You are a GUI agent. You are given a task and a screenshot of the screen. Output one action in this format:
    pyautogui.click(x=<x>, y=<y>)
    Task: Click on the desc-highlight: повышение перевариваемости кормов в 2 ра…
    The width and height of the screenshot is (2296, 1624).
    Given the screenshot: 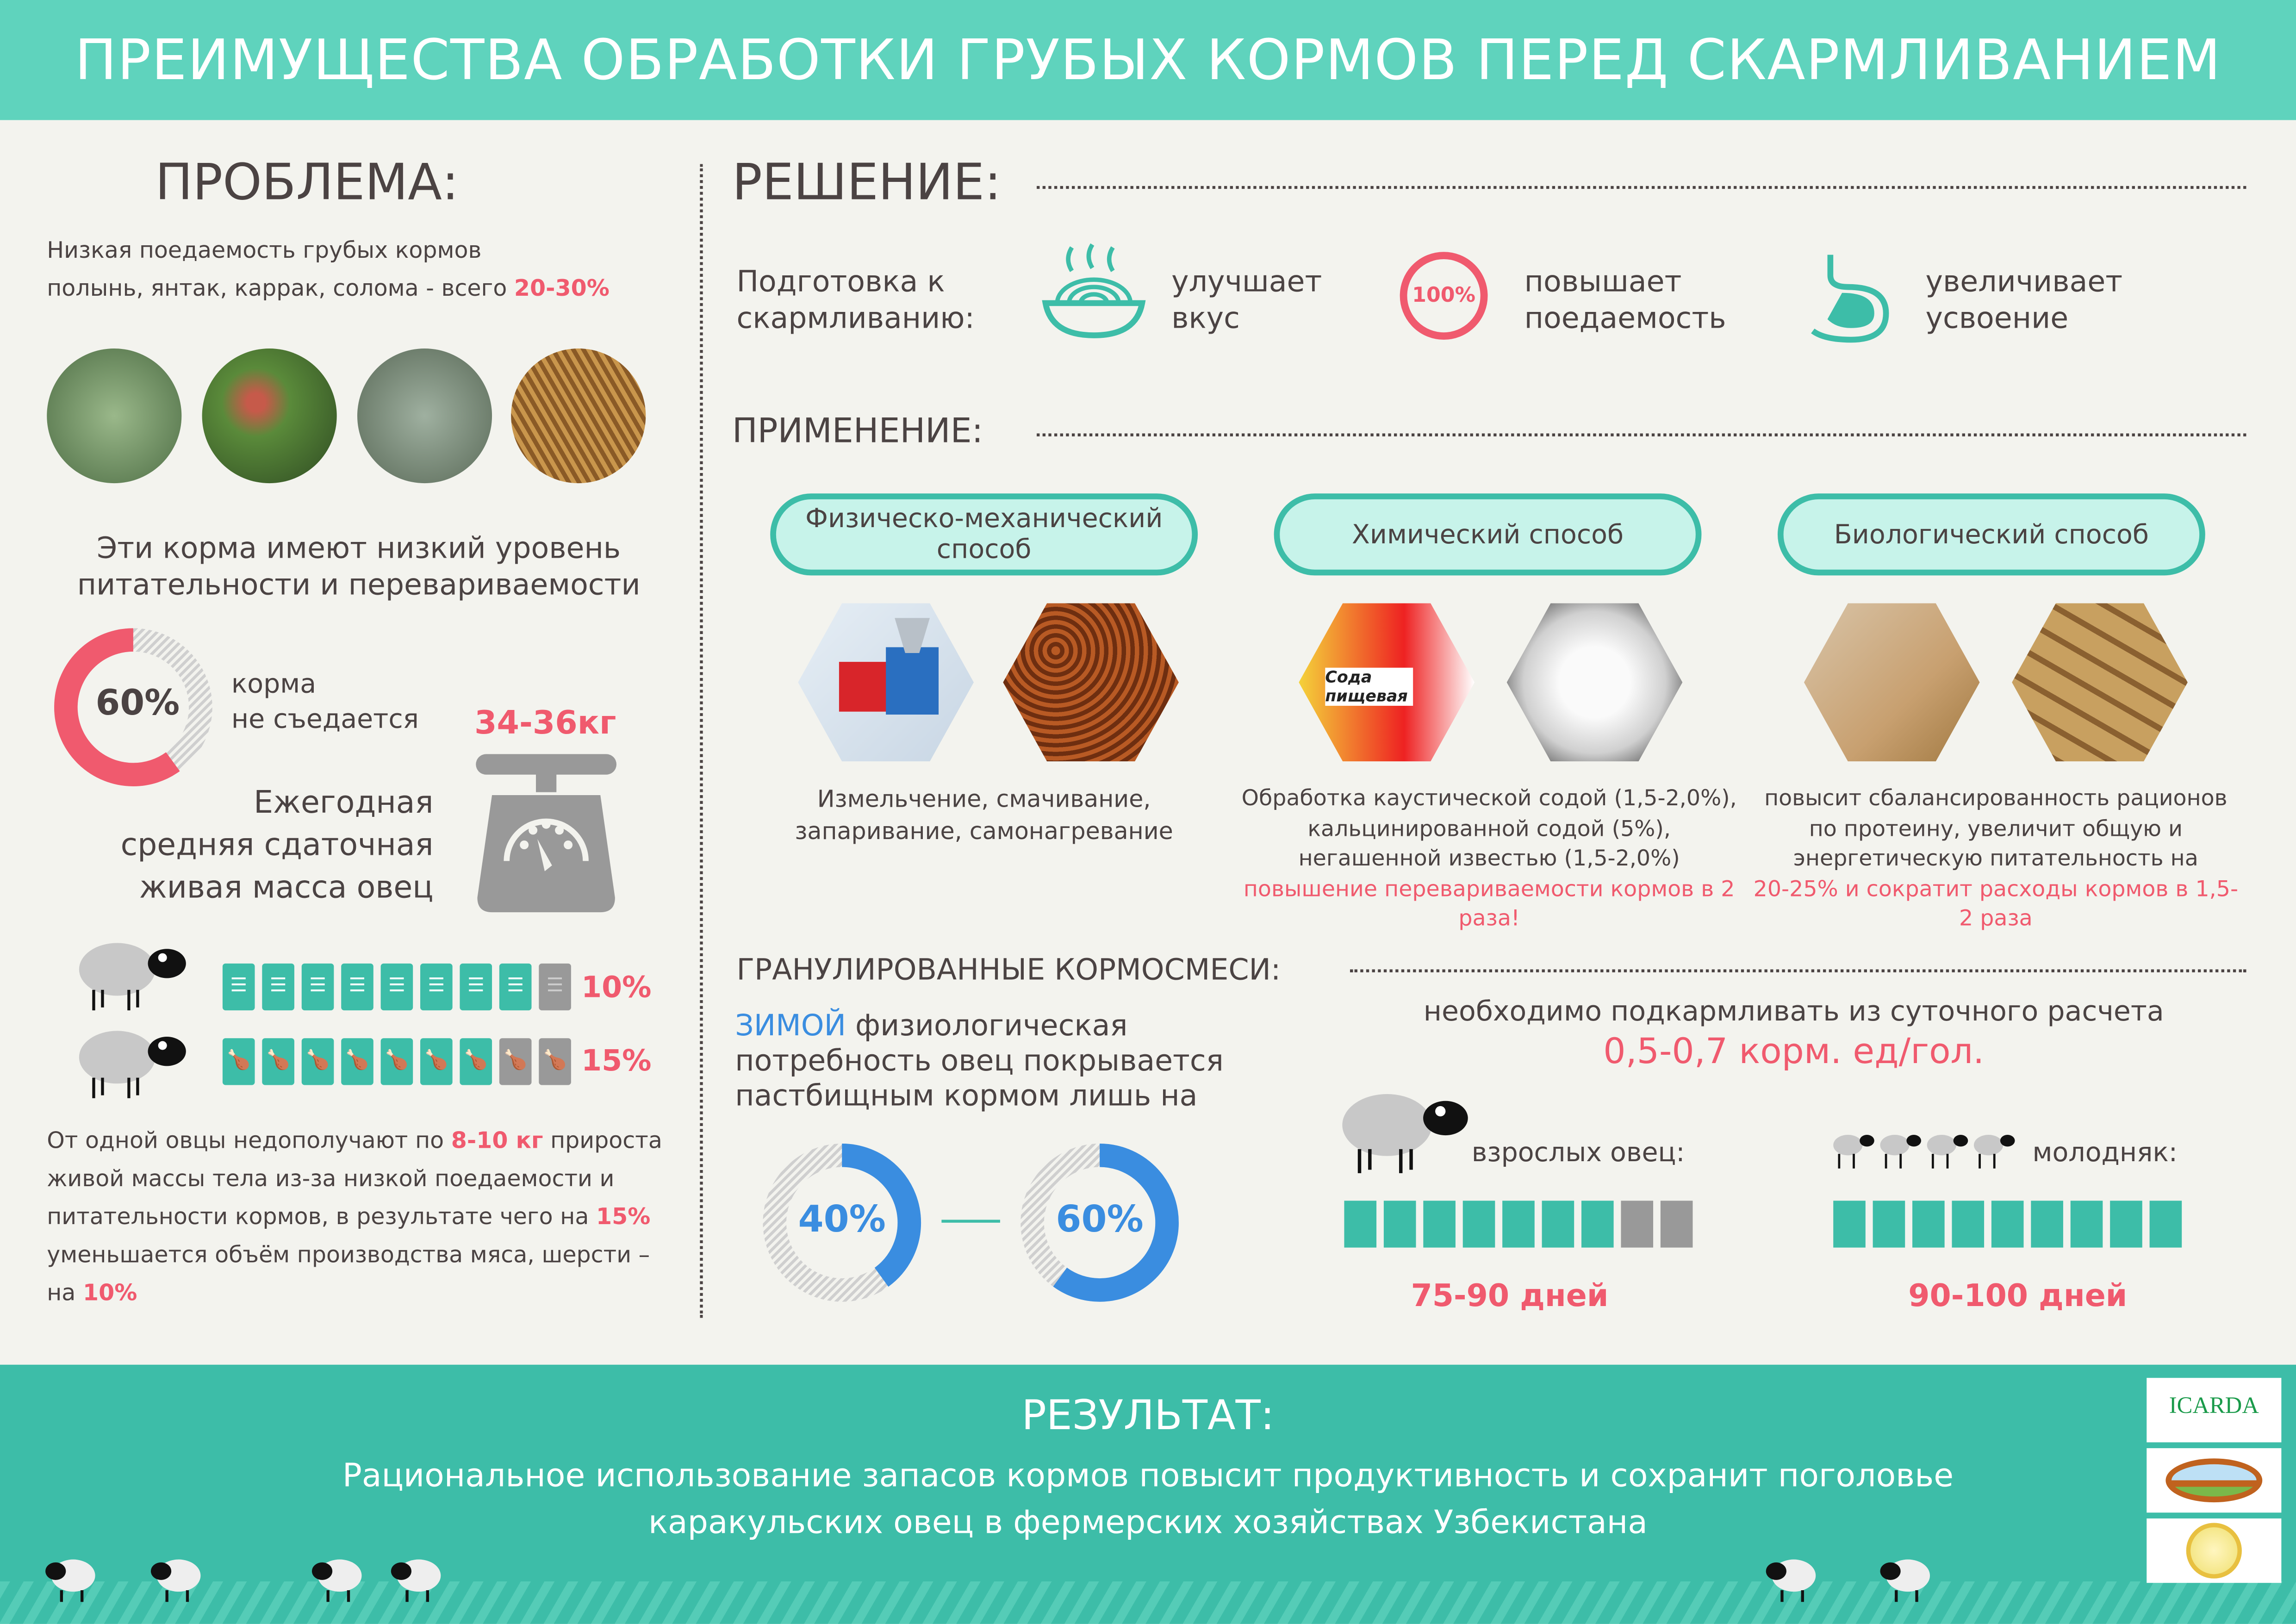 What is the action you would take?
    pyautogui.click(x=1489, y=903)
    